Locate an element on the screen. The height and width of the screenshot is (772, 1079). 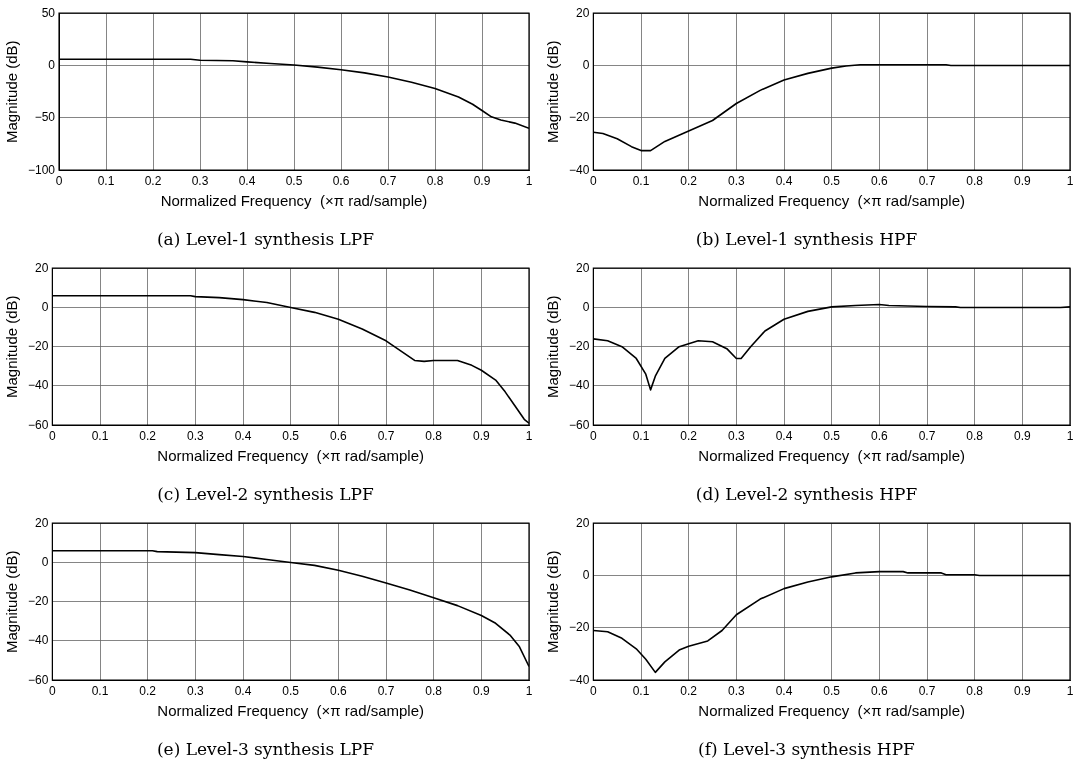
text: (b) Level-1 synthesis HPF is located at coordinates (806, 239).